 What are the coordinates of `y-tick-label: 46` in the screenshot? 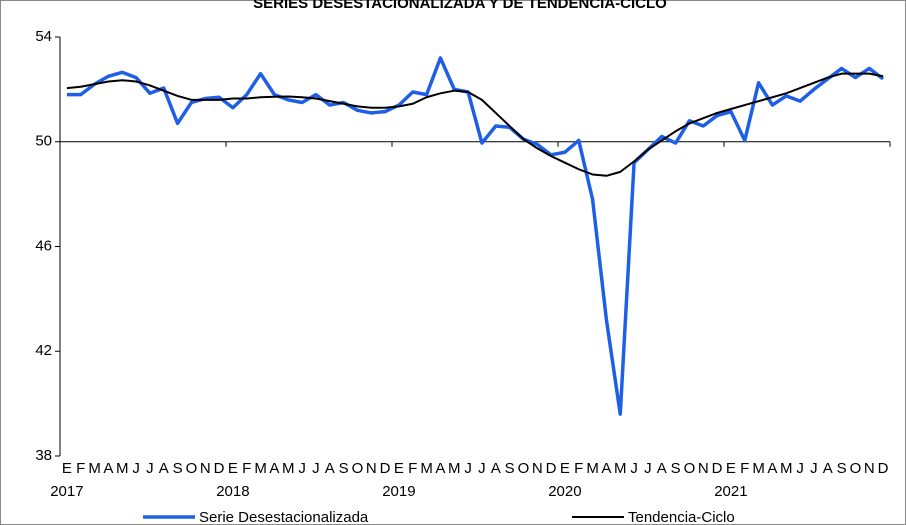 It's located at (43, 245).